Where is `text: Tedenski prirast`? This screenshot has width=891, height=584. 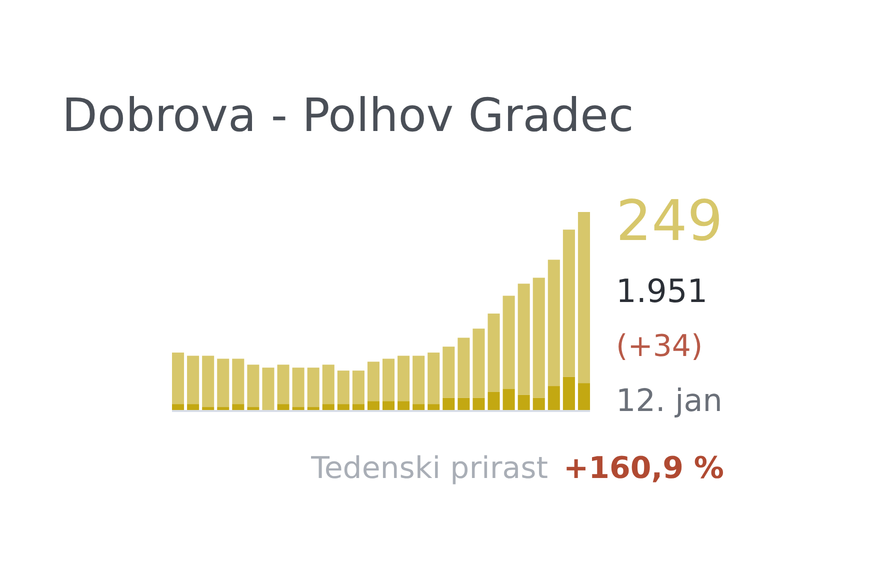
text: Tedenski prirast is located at coordinates (429, 468).